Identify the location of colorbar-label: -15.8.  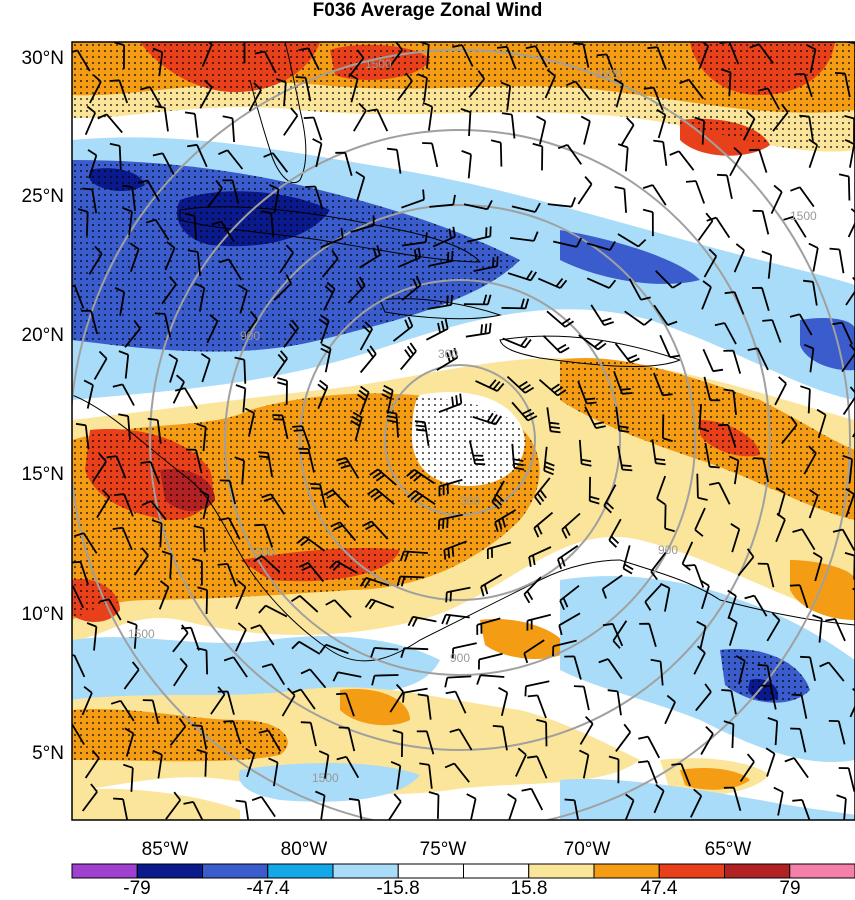
(397, 888).